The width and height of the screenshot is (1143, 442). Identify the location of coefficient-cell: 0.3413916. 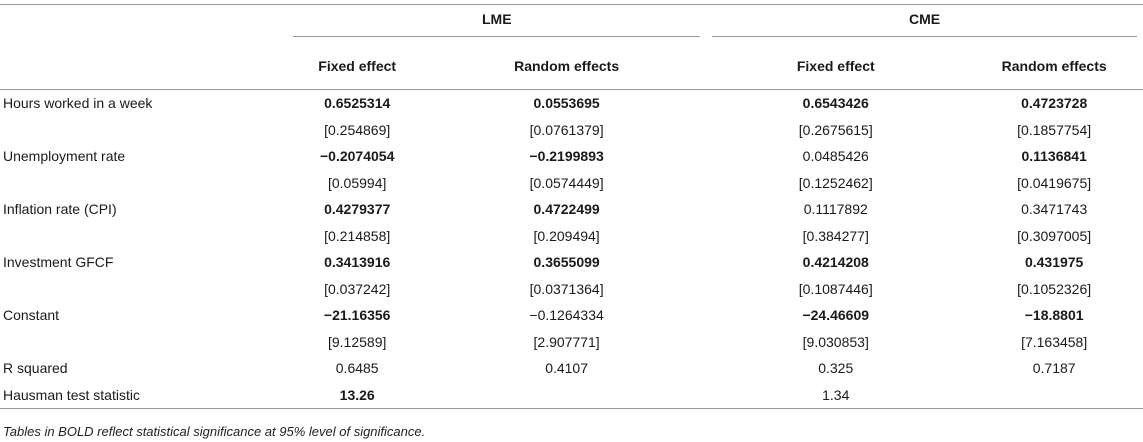
(357, 262).